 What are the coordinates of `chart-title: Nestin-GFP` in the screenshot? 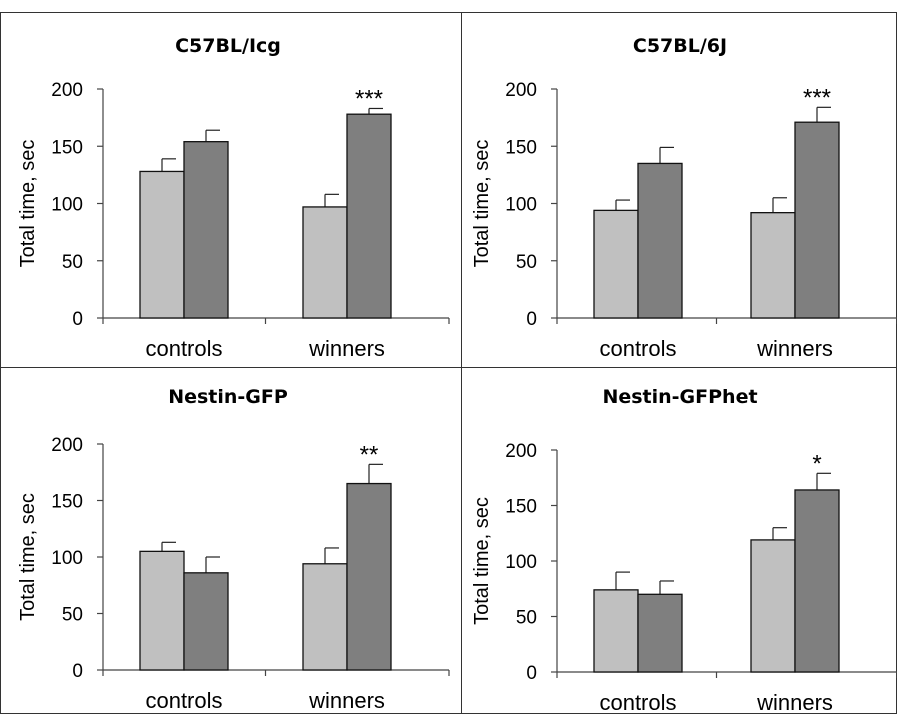 It's located at (228, 397).